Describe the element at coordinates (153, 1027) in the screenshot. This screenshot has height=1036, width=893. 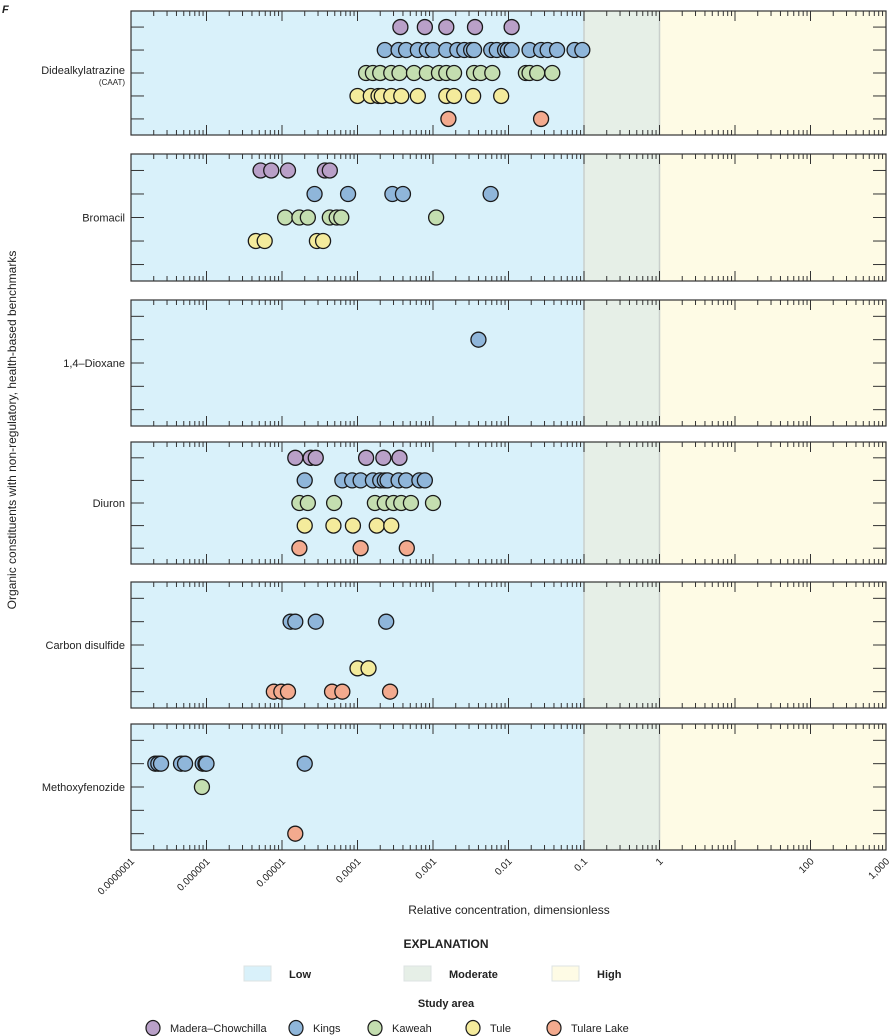
I see `legend-marker-madera-chowchilla` at that location.